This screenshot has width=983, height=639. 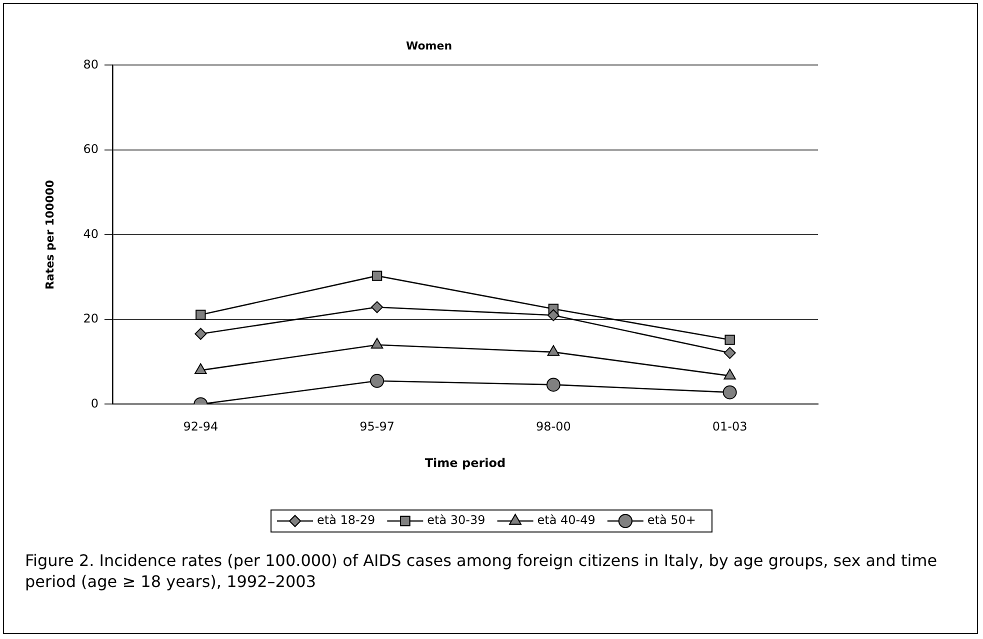 I want to click on x-tick-label: 95-97, so click(x=377, y=427).